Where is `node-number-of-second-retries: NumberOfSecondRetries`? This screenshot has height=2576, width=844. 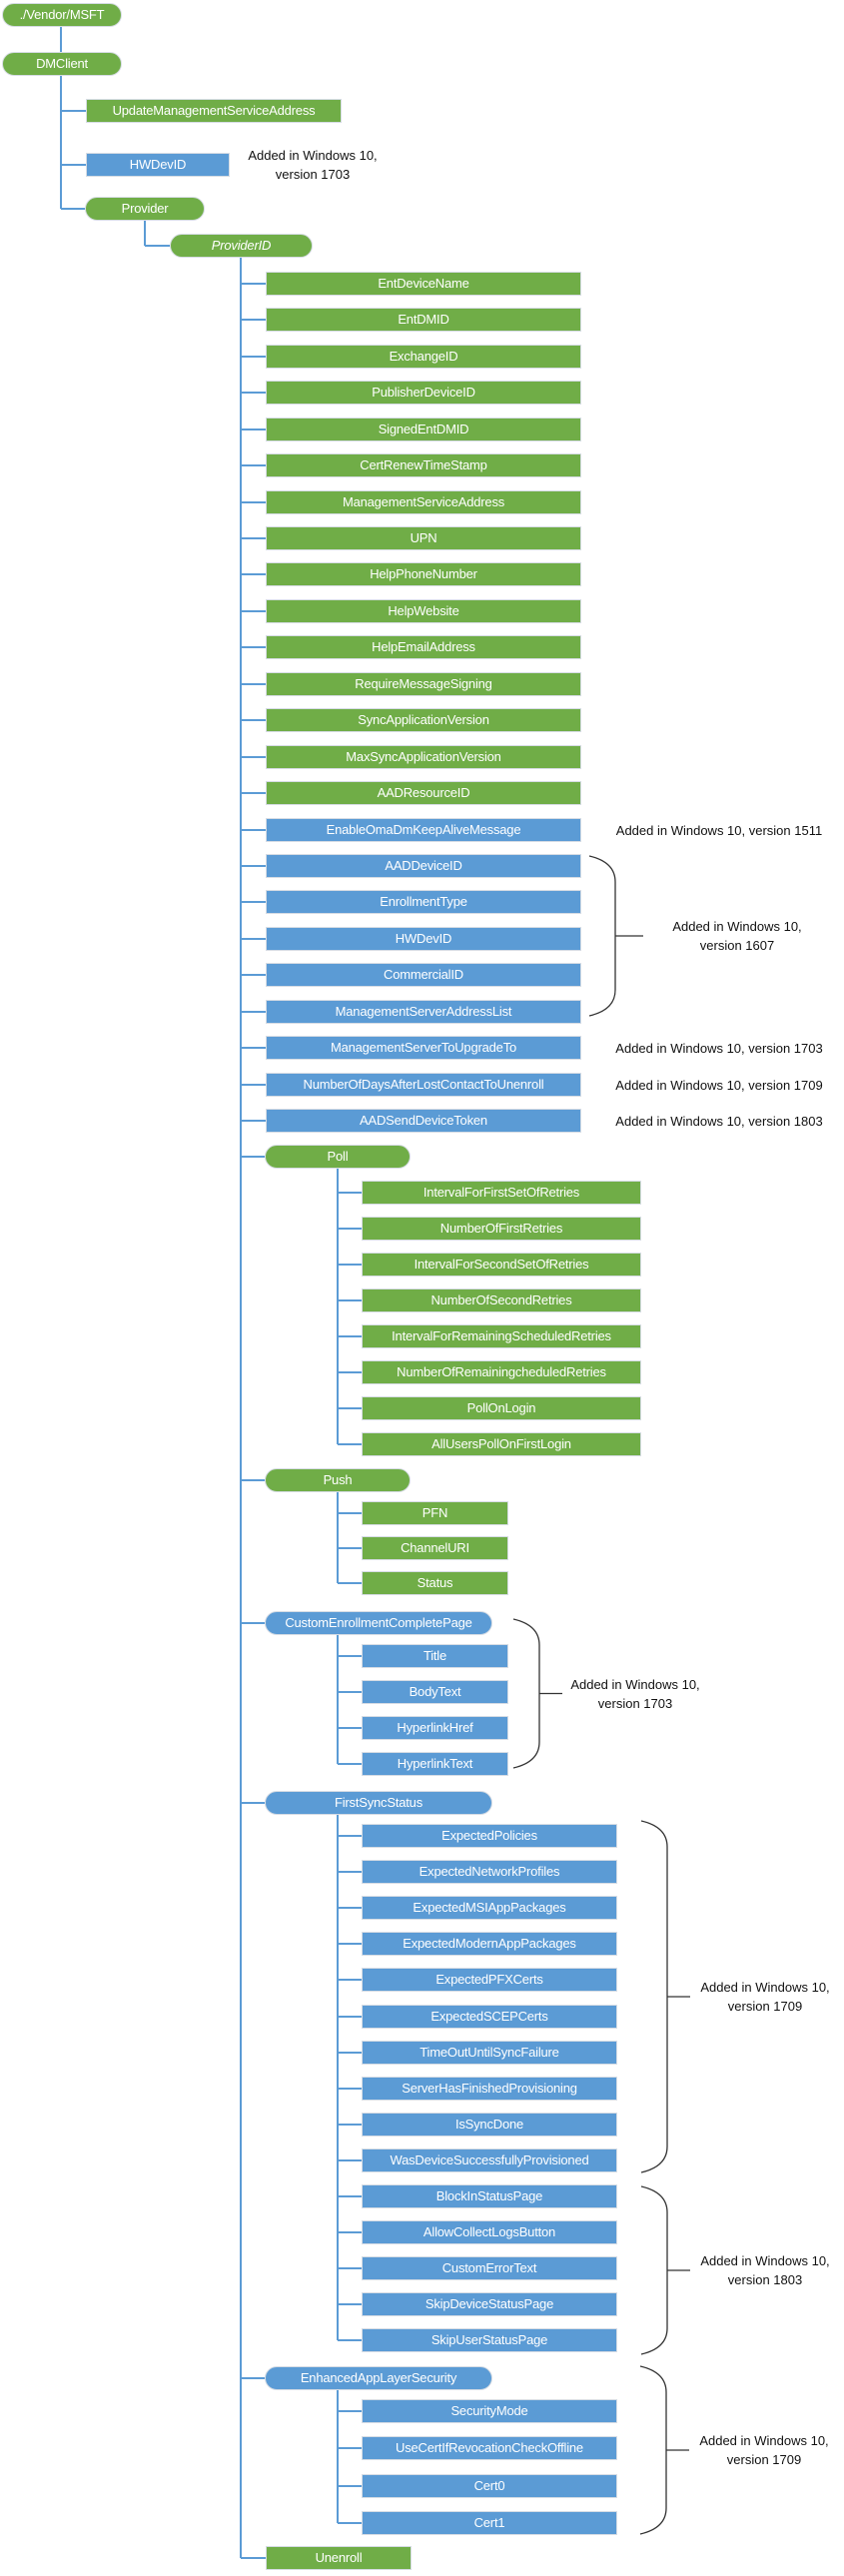
node-number-of-second-retries: NumberOfSecondRetries is located at coordinates (502, 1300).